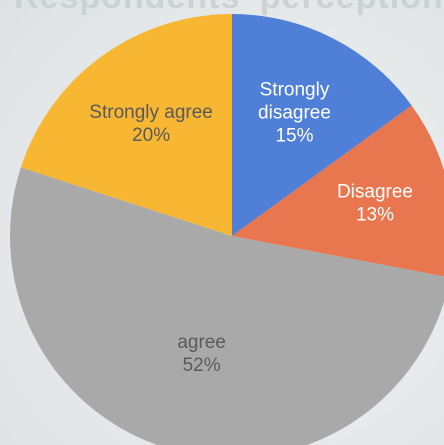  Describe the element at coordinates (295, 89) in the screenshot. I see `pie-category-label: Strongly` at that location.